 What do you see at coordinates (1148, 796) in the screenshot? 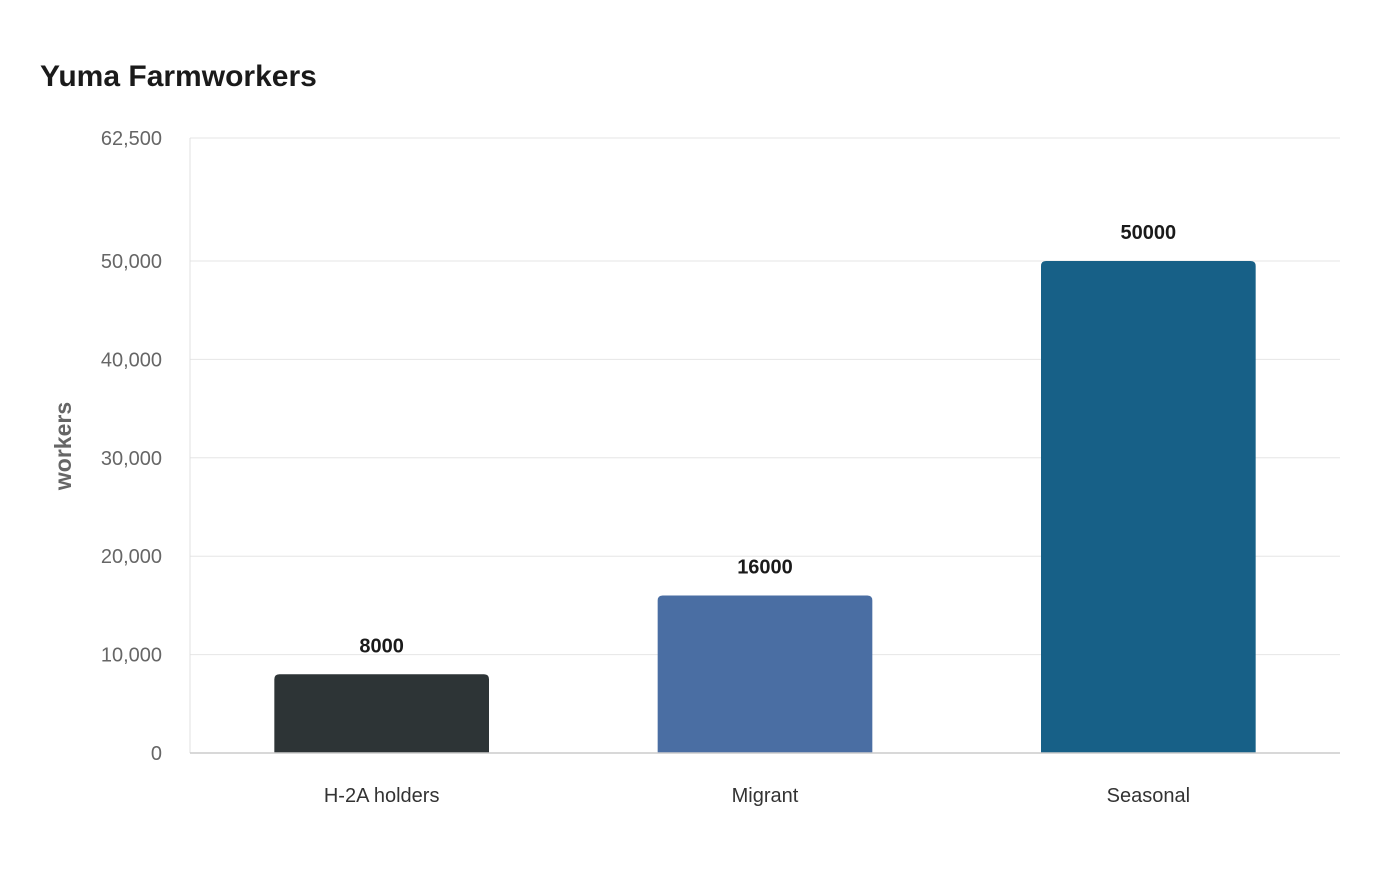
I see `x-category-label: Seasonal` at bounding box center [1148, 796].